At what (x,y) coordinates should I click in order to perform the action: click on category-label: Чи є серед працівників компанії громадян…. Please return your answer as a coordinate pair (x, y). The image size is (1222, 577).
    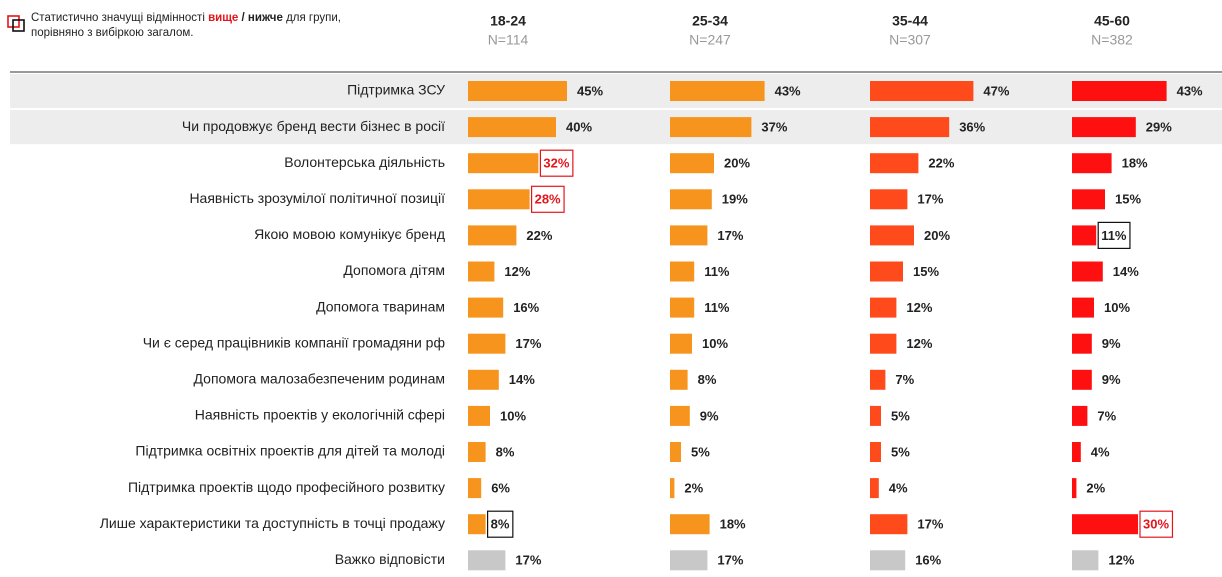
    Looking at the image, I should click on (294, 342).